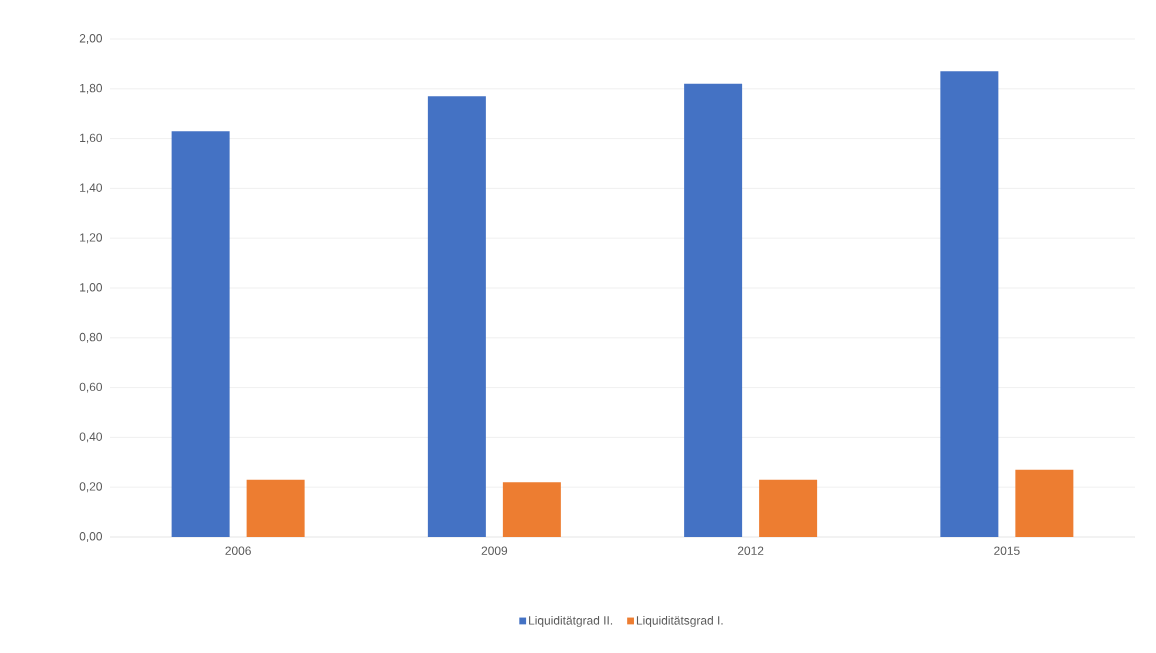 The height and width of the screenshot is (653, 1156). I want to click on x-tick-label: 2015, so click(1007, 550).